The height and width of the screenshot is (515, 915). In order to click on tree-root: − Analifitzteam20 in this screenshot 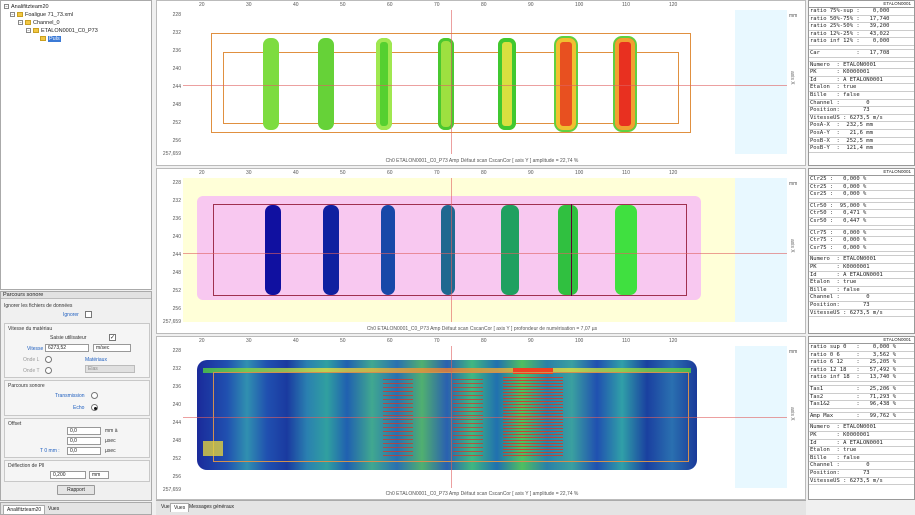, I will do `click(26, 7)`.